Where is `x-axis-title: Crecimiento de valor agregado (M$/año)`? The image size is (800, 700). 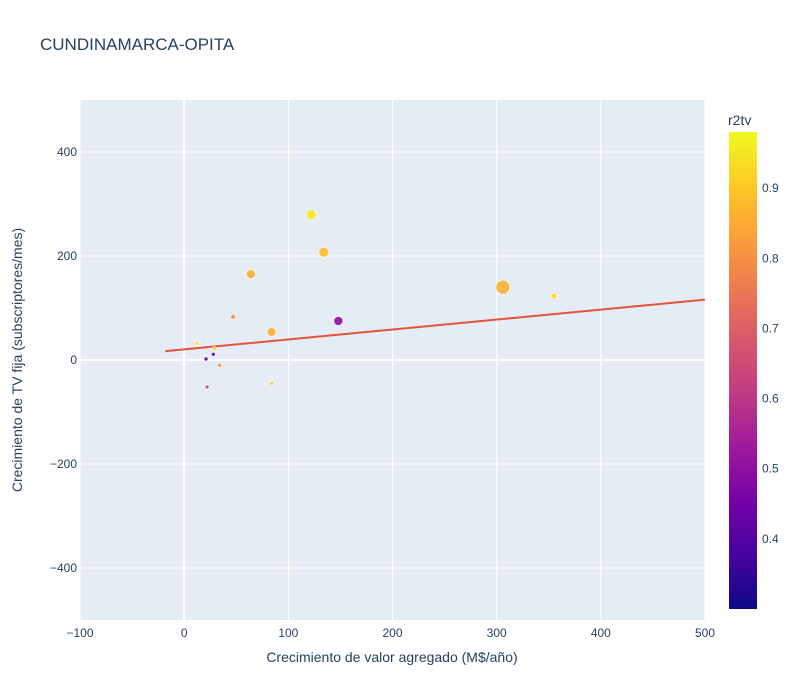
x-axis-title: Crecimiento de valor agregado (M$/año) is located at coordinates (391, 657).